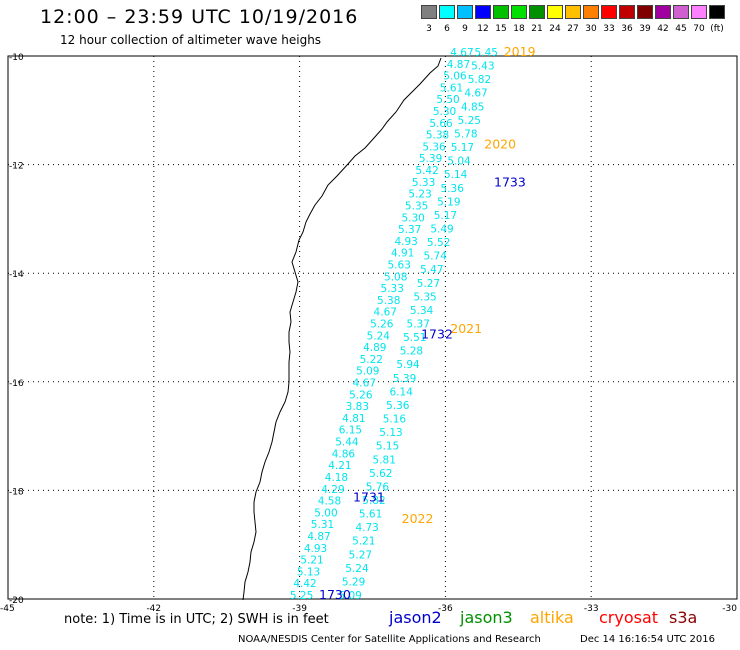 The height and width of the screenshot is (650, 740). I want to click on legend-label: 15, so click(501, 29).